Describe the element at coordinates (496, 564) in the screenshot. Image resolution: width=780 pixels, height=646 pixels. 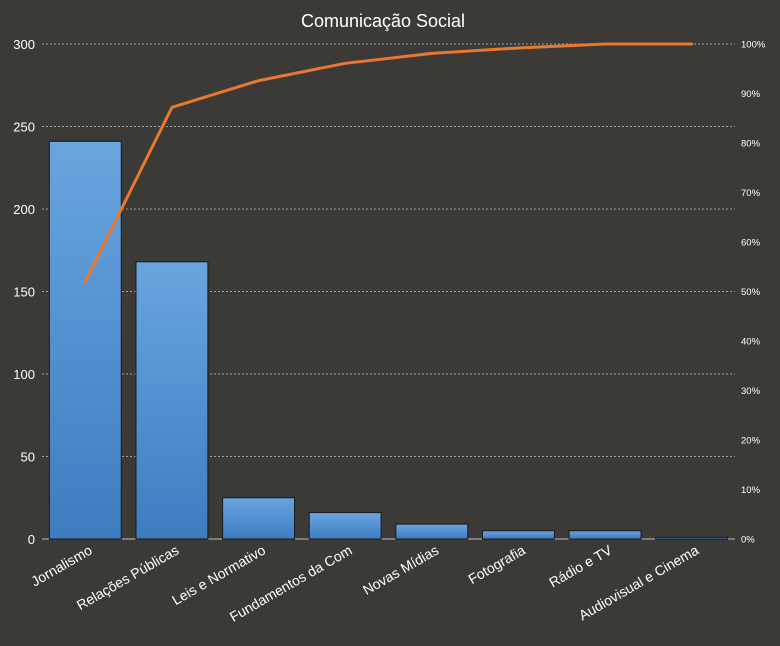
I see `x-tick-label: Fotografia` at that location.